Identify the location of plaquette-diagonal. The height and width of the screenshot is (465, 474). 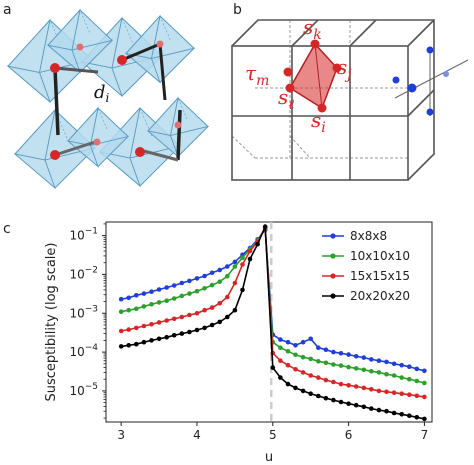
(318, 76).